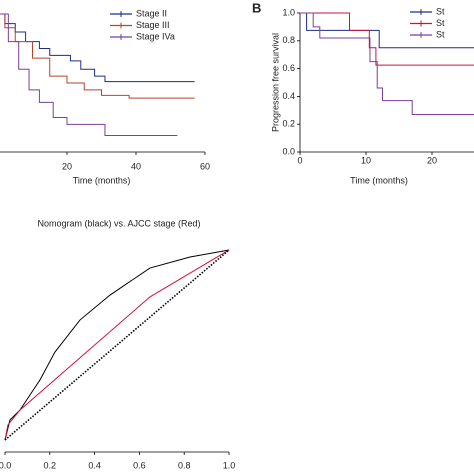 The image size is (474, 474). I want to click on x-tick-label: 0, so click(299, 160).